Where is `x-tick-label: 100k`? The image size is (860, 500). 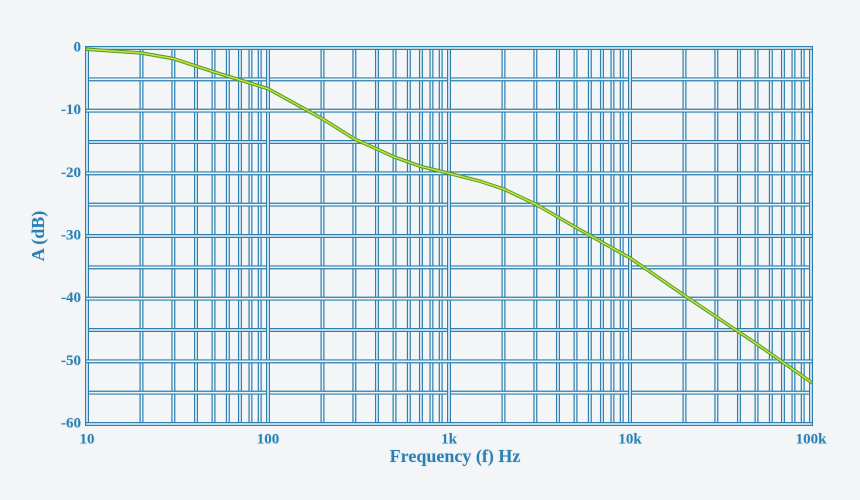 x-tick-label: 100k is located at coordinates (812, 439).